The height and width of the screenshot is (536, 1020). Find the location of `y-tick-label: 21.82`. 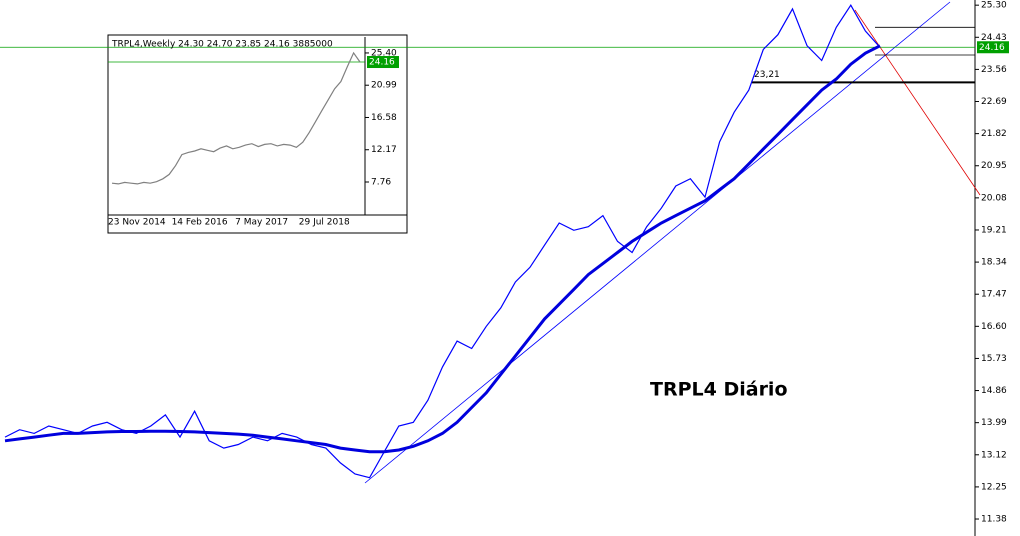

y-tick-label: 21.82 is located at coordinates (994, 134).